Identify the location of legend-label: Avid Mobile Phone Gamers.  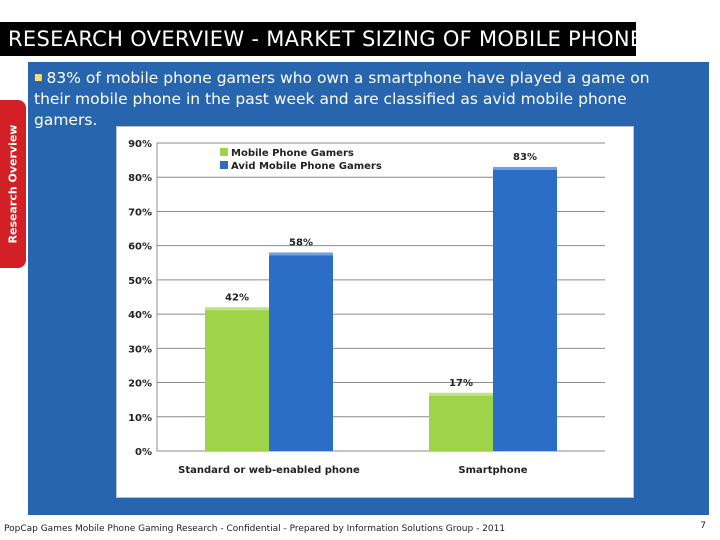
(306, 166).